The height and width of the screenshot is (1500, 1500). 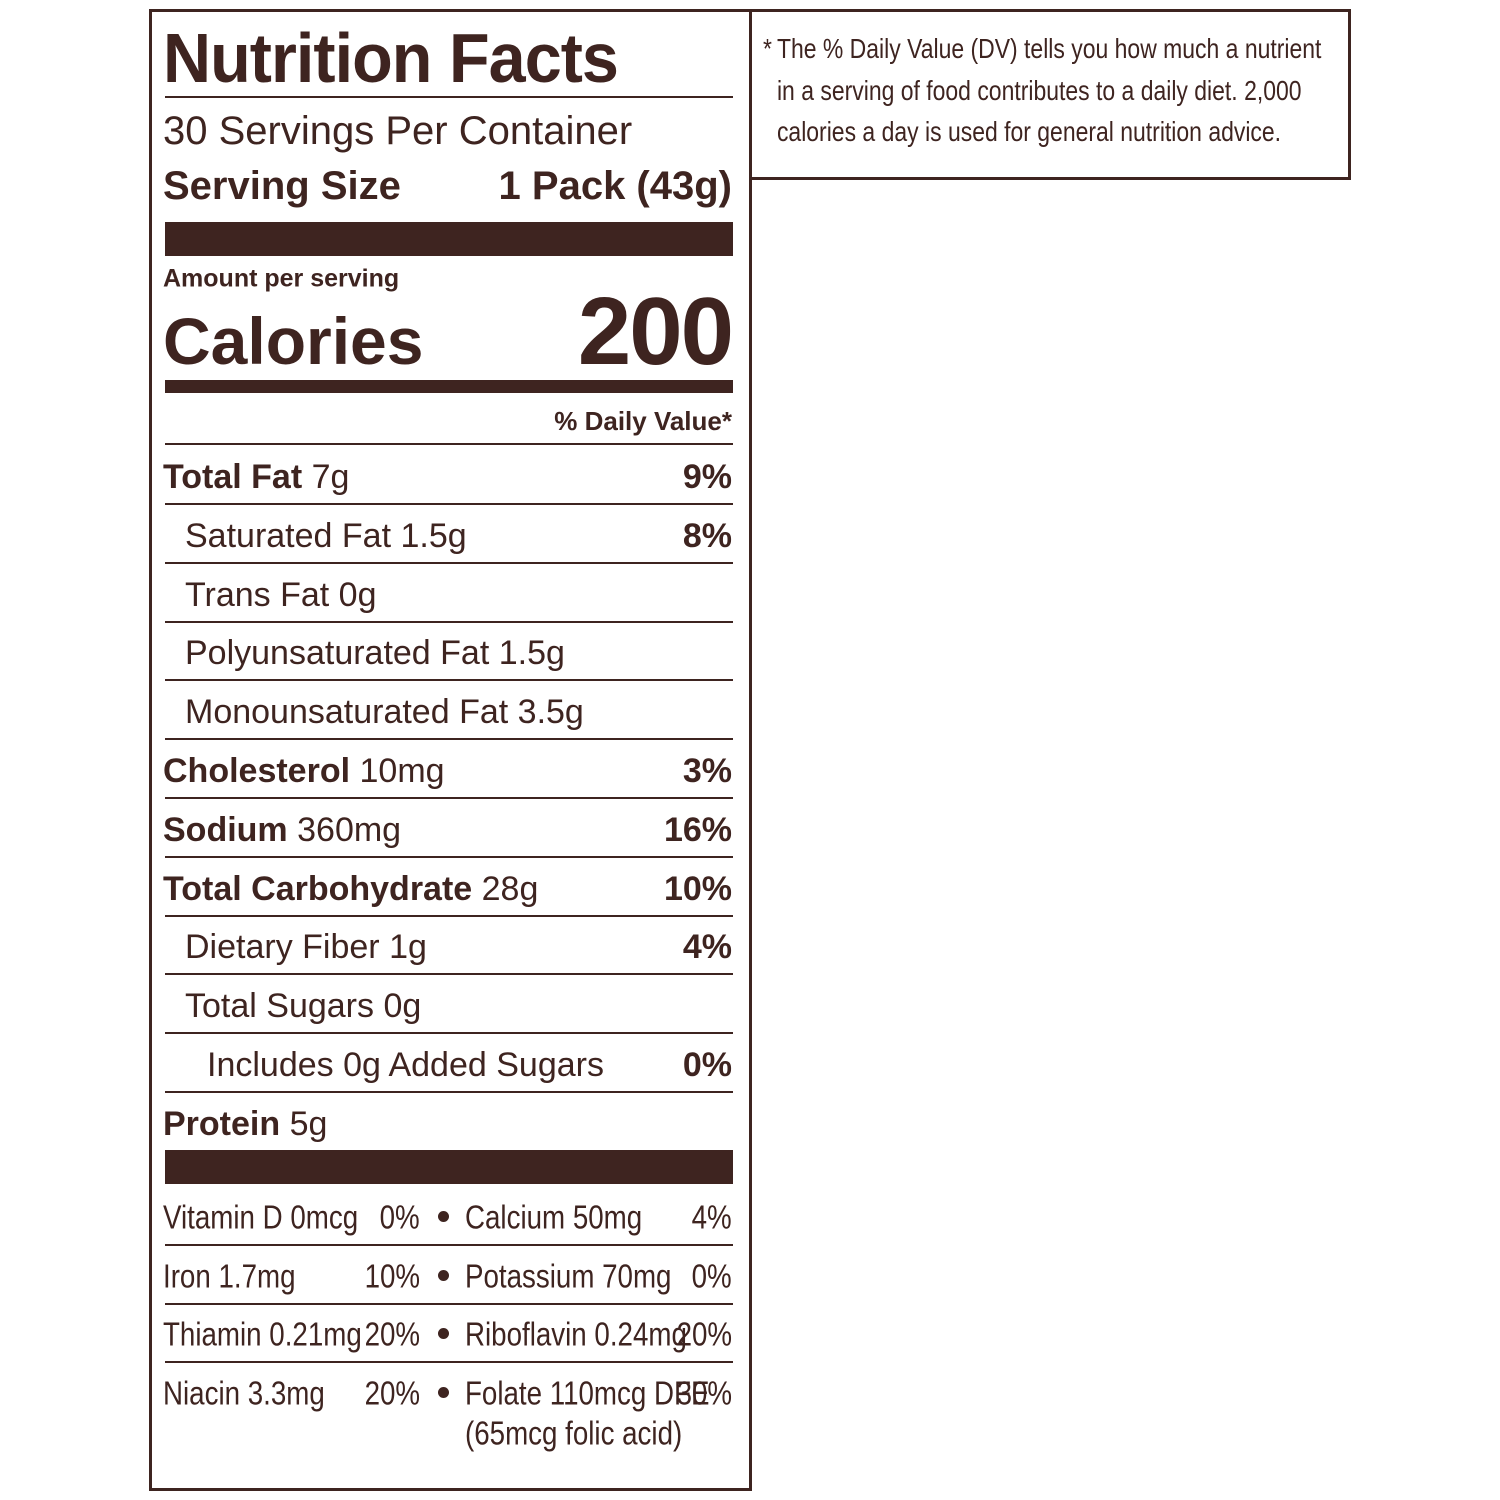 I want to click on daily-value-header: % Daily Value*, so click(x=643, y=421).